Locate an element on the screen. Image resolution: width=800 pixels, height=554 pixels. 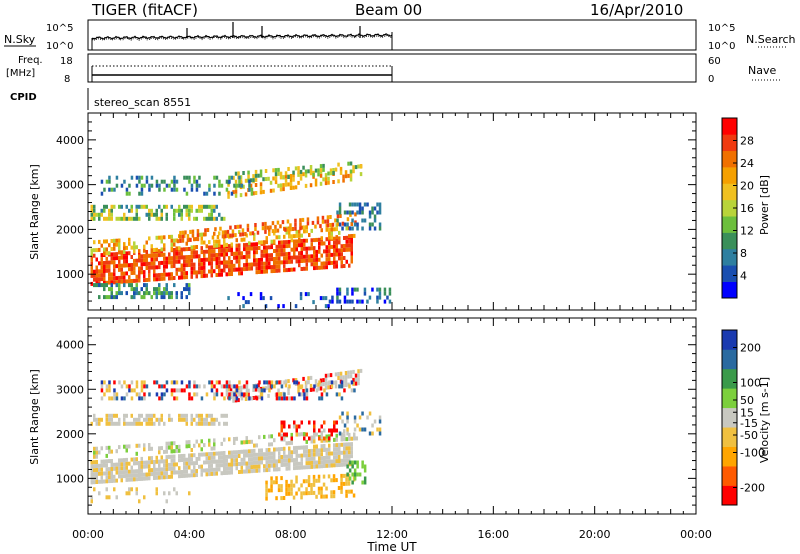
time-tick-label: 00:00 is located at coordinates (88, 534).